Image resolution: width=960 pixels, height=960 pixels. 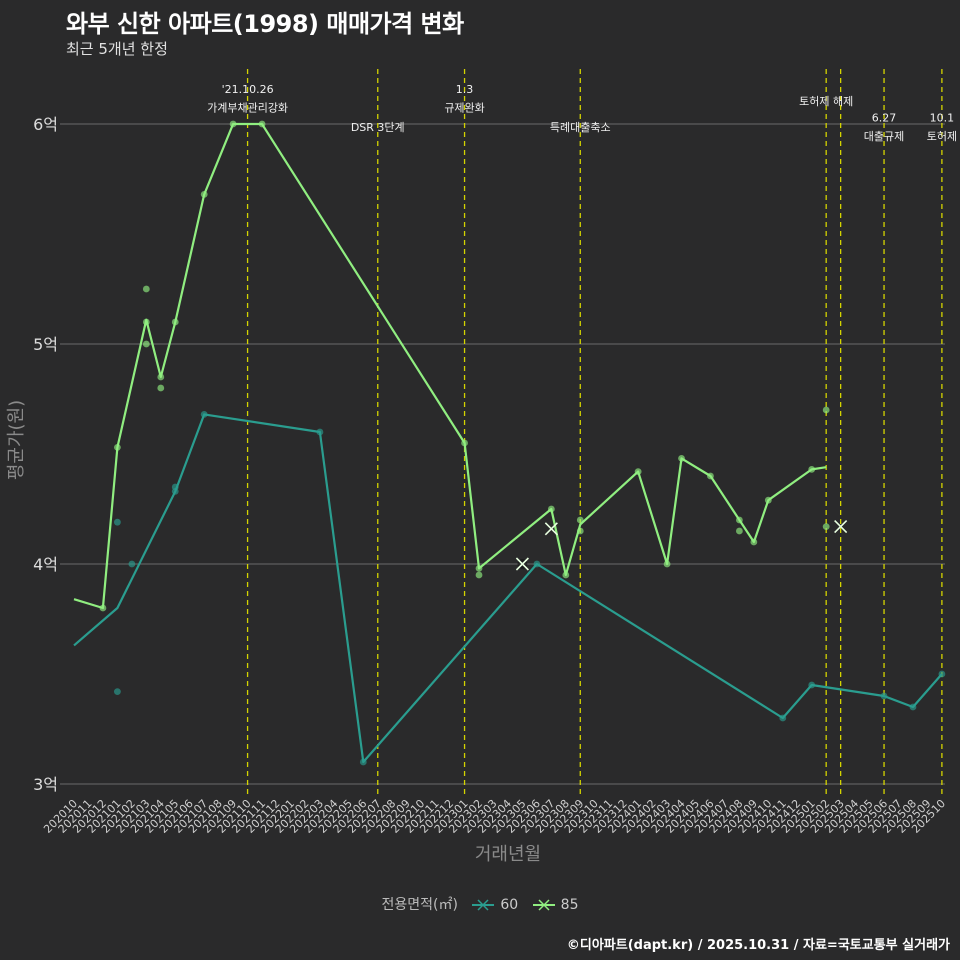 I want to click on event-label-bottom: 토허제 해제, so click(x=826, y=101).